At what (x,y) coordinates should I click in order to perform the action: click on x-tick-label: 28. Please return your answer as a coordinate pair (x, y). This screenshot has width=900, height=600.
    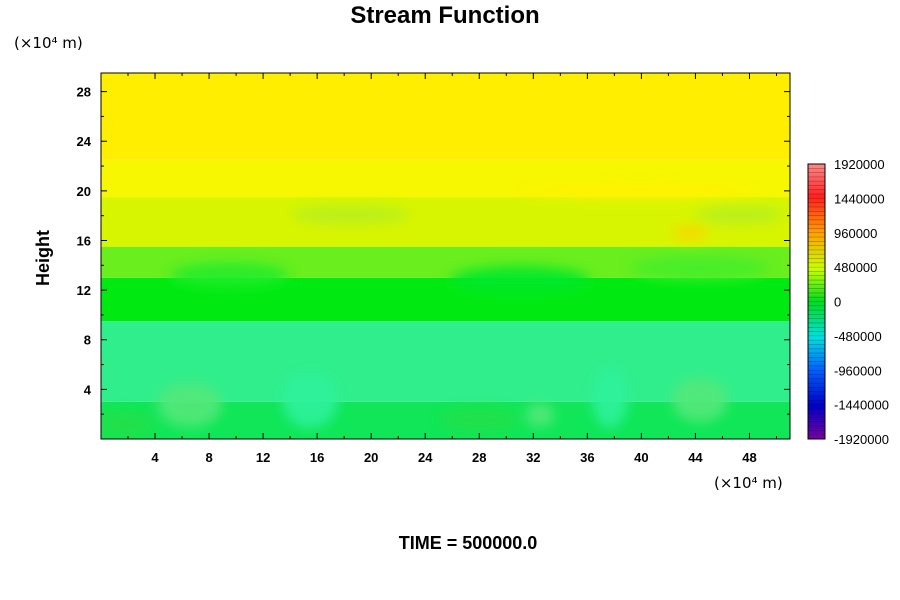
    Looking at the image, I should click on (479, 457).